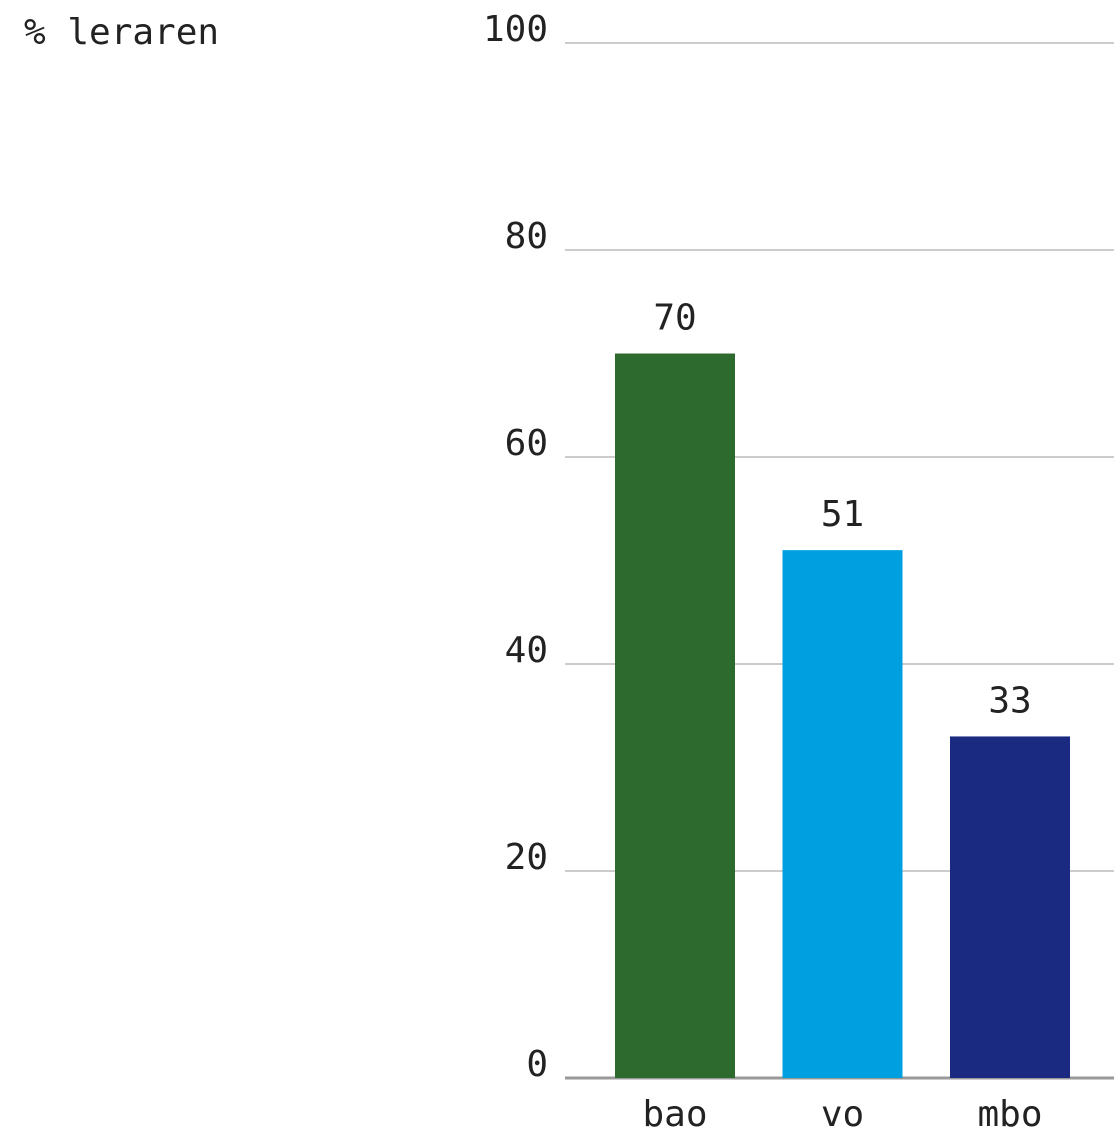 This screenshot has height=1136, width=1114. What do you see at coordinates (526, 236) in the screenshot?
I see `y-tick-label: 80` at bounding box center [526, 236].